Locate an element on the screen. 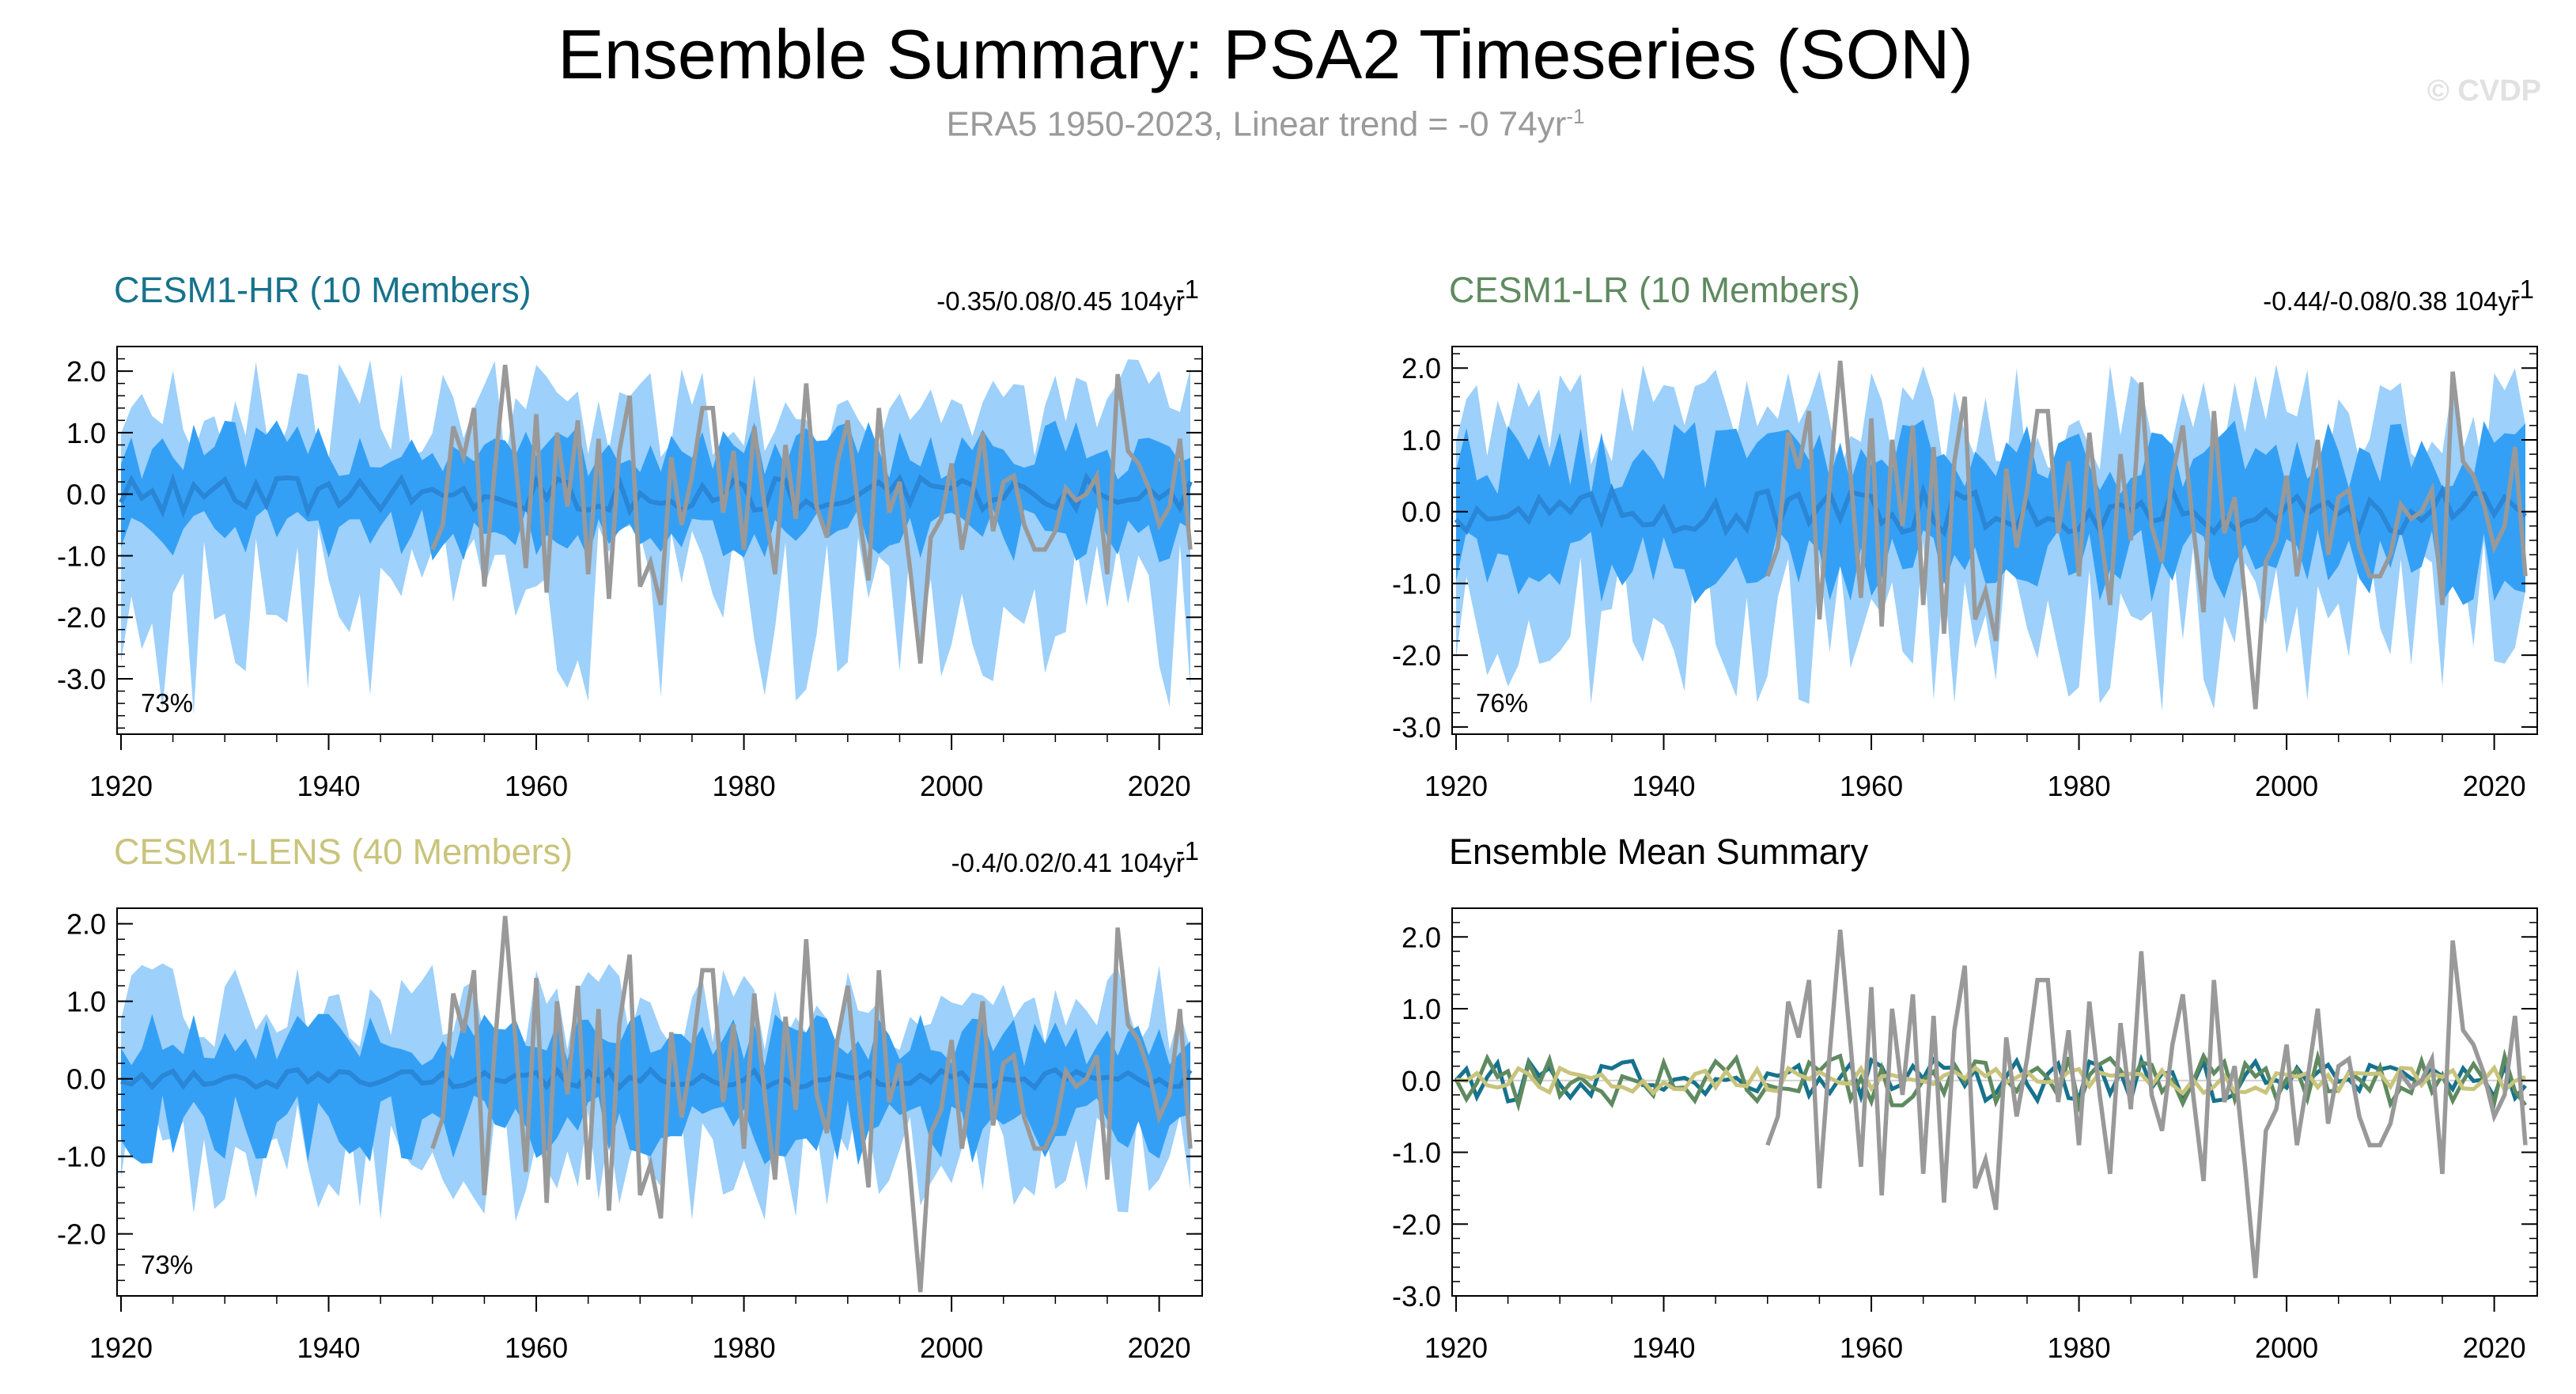 The image size is (2576, 1394). plot-area-summary is located at coordinates (1994, 1103).